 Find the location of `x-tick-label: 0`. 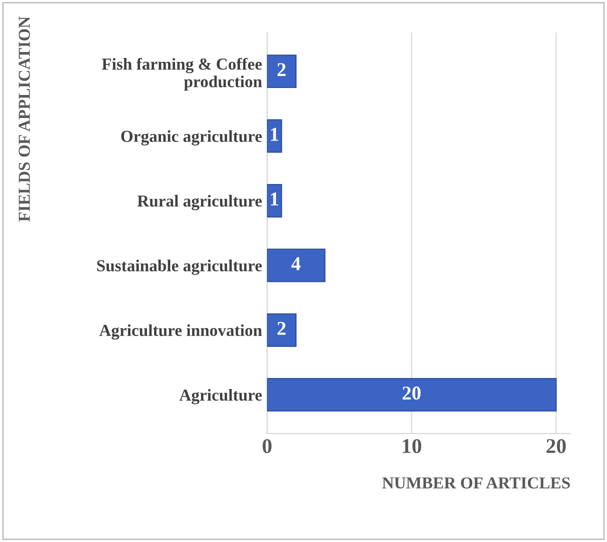

x-tick-label: 0 is located at coordinates (267, 446).